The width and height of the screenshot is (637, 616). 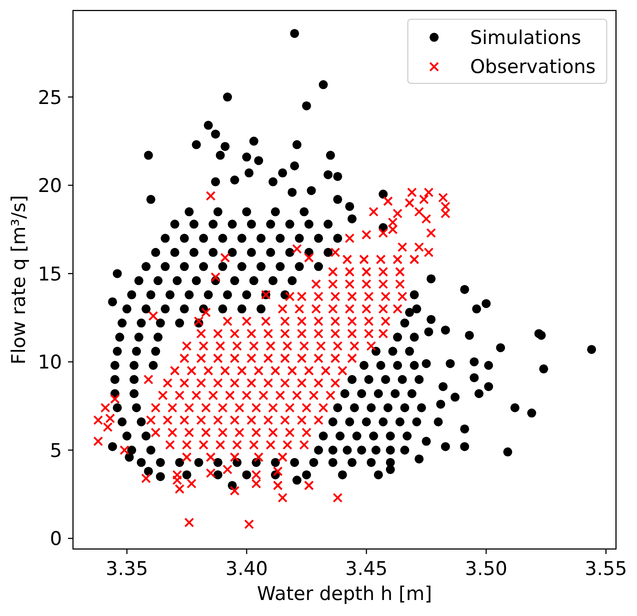 What do you see at coordinates (127, 569) in the screenshot?
I see `x-tick-label: 3.35` at bounding box center [127, 569].